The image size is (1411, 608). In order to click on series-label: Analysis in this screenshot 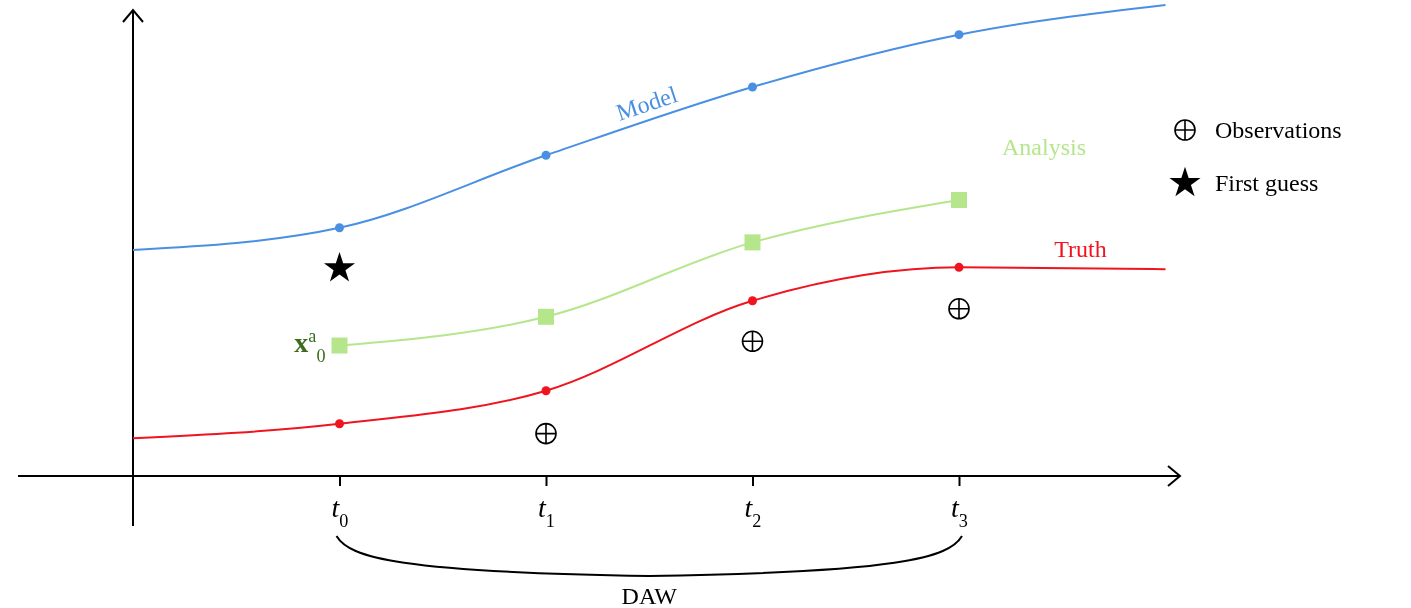, I will do `click(1044, 146)`.